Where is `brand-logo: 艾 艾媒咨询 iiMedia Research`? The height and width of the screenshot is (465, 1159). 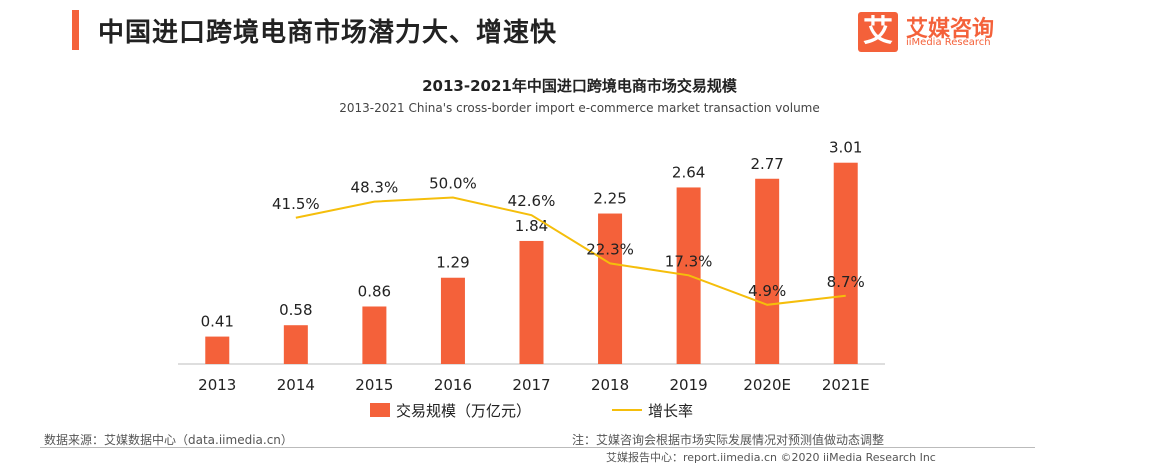
brand-logo: 艾 艾媒咨询 iiMedia Research is located at coordinates (943, 32).